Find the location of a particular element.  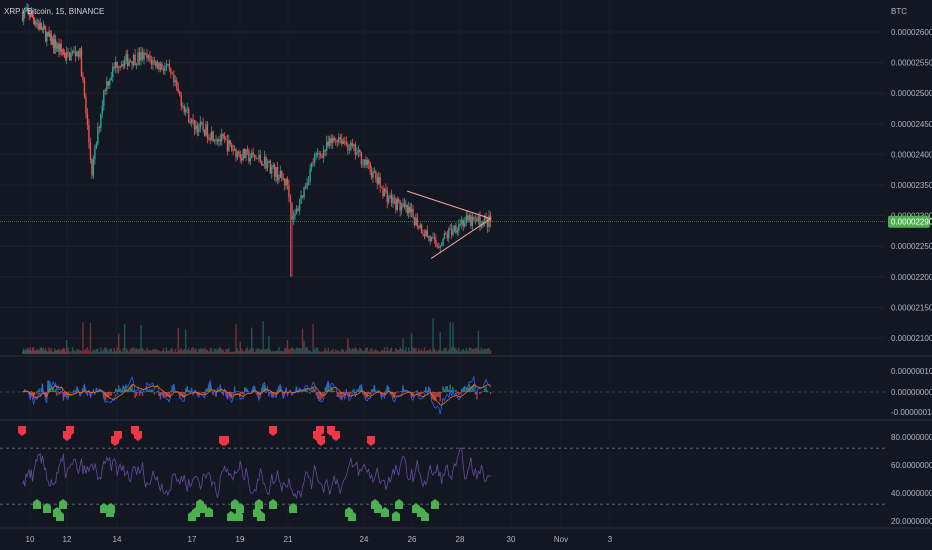

macd-axis-ticks: 0.00000010 0.00000000 -0.00000010 is located at coordinates (911, 392).